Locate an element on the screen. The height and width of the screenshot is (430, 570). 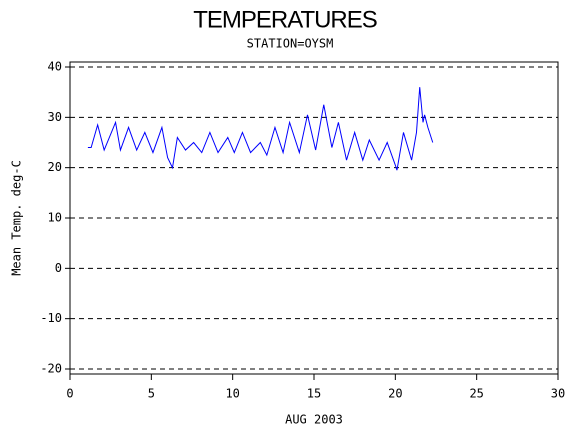
y-tick-label: 10 is located at coordinates (55, 218).